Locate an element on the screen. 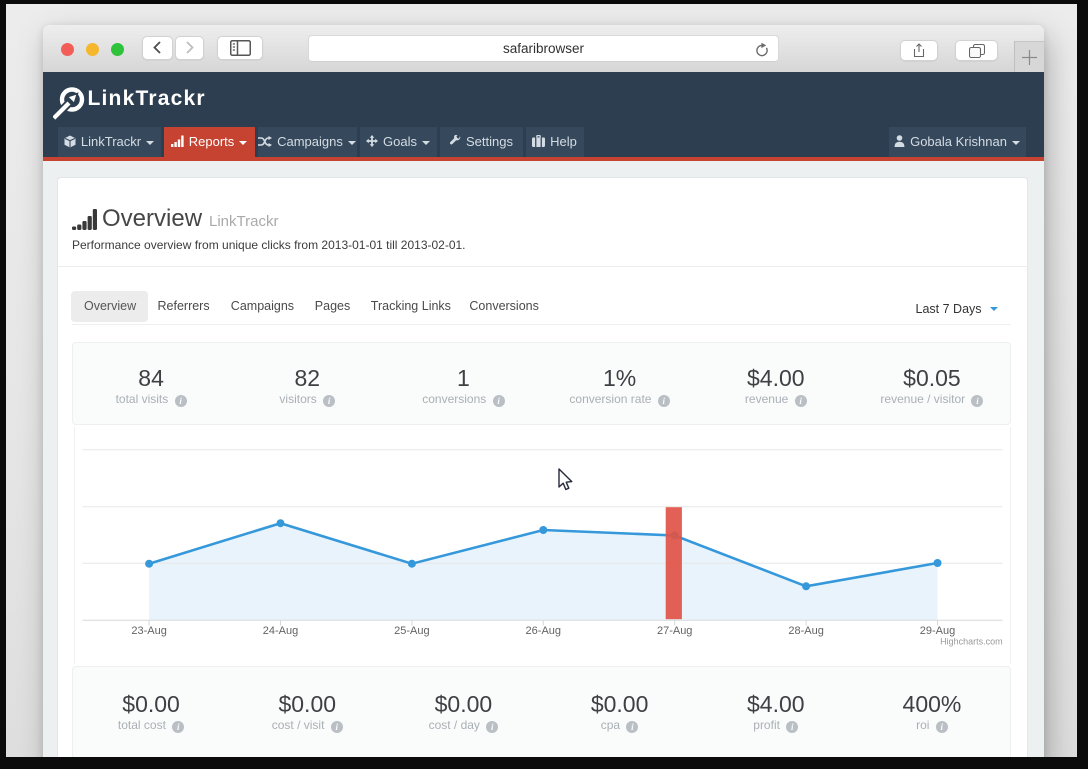 The image size is (1088, 769). svg-text: 23-Aug is located at coordinates (148, 631).